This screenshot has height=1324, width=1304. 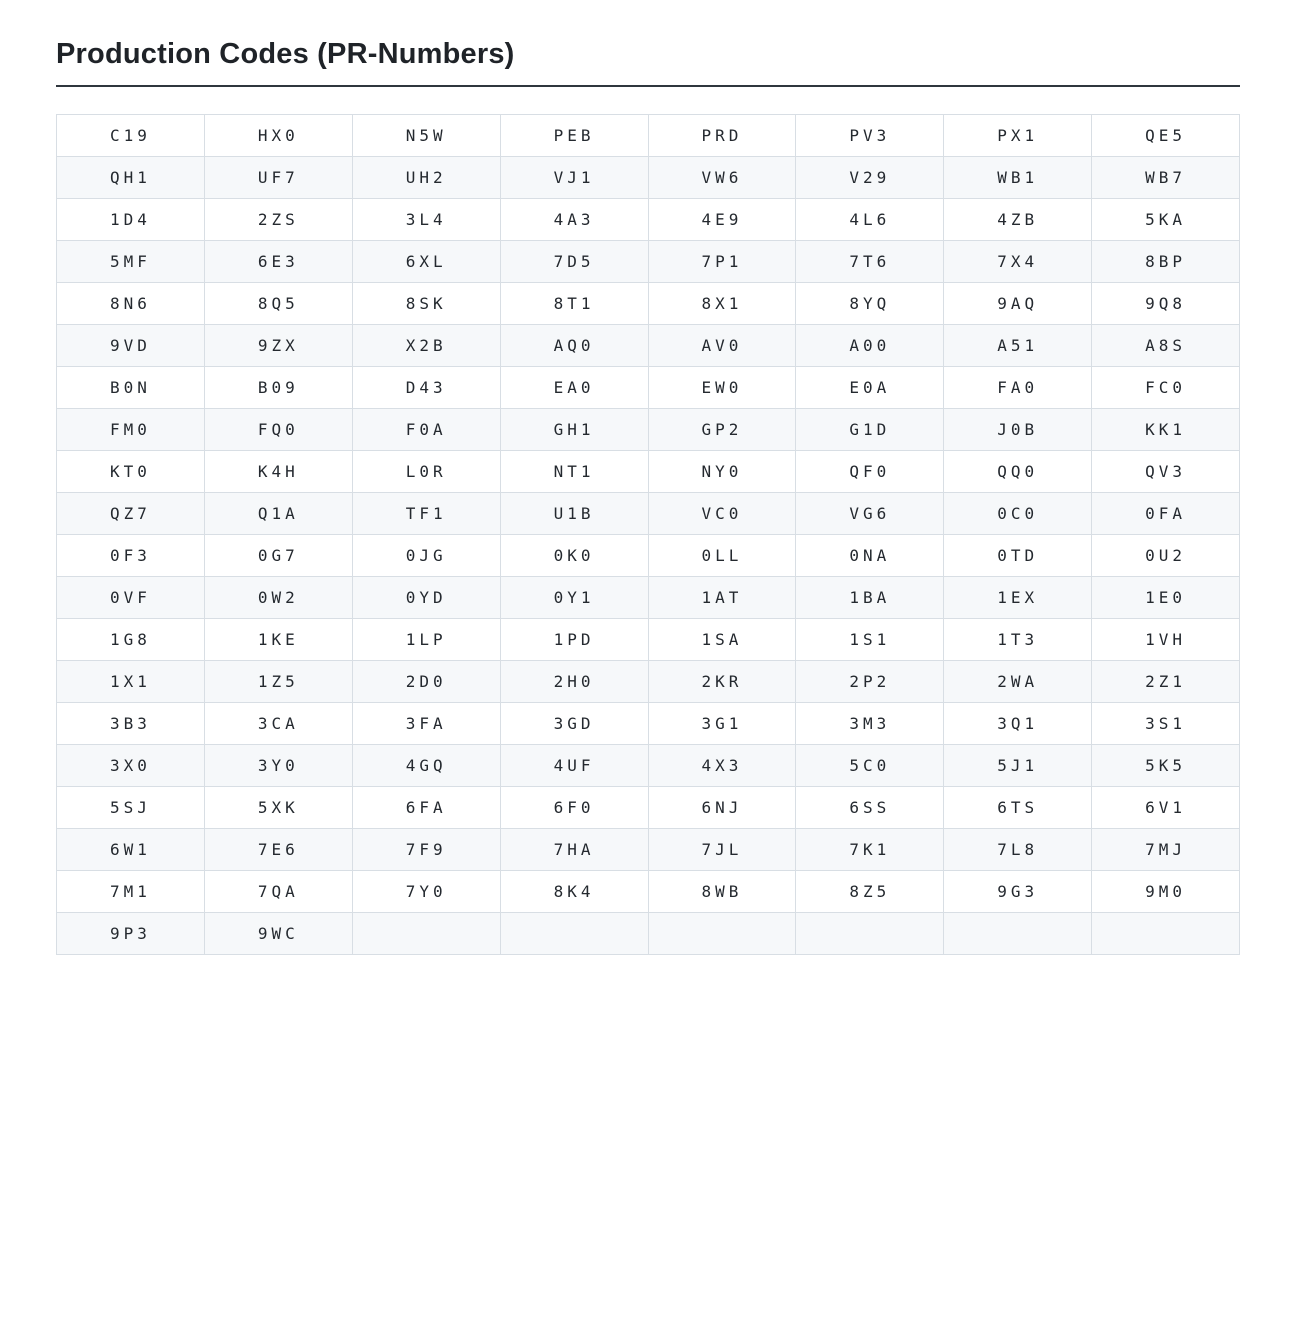 I want to click on table-row: FM0 FQ0 F0A GH1 GP2 G1D J0B KK1, so click(x=648, y=429).